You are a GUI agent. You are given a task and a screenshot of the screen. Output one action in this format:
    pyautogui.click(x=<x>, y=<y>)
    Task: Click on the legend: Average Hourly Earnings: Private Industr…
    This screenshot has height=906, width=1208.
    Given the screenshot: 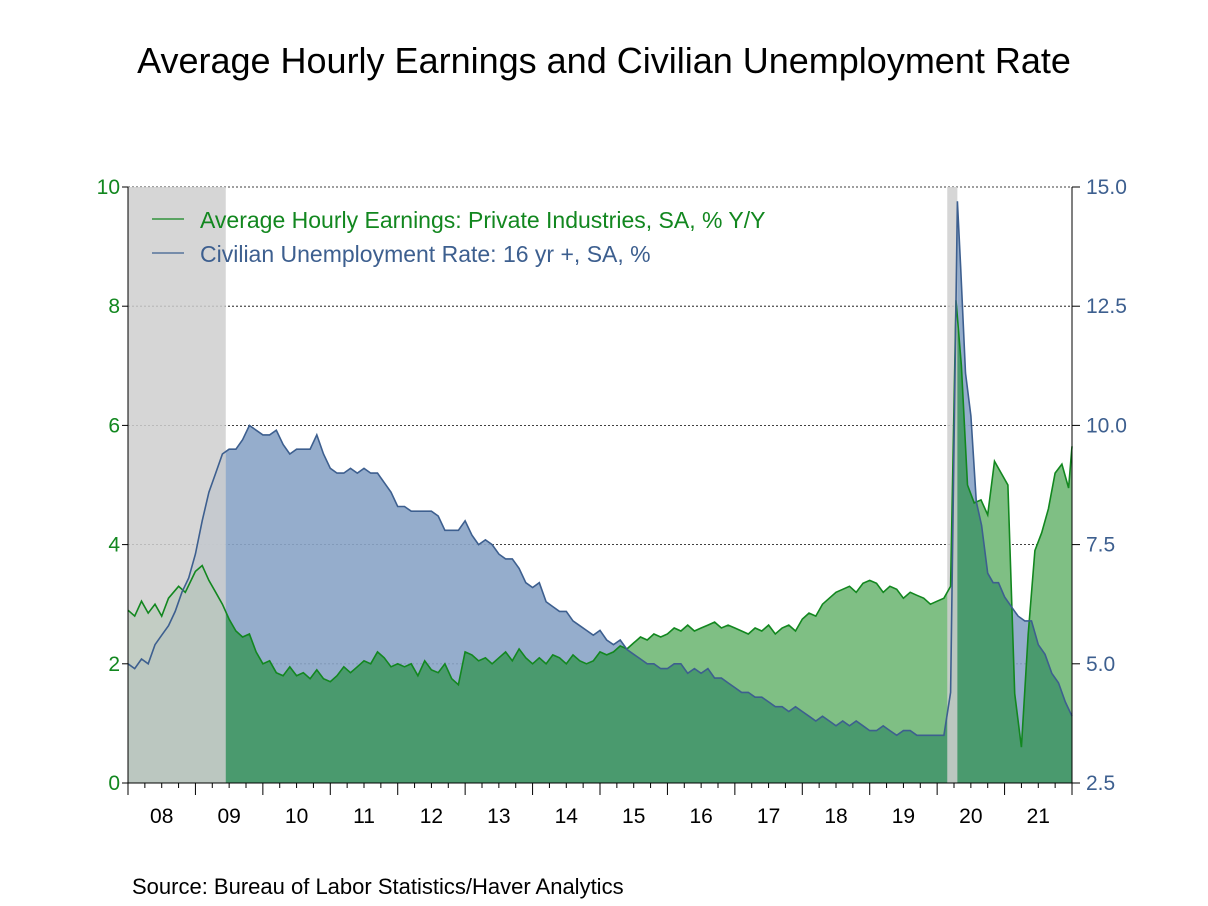 What is the action you would take?
    pyautogui.click(x=458, y=237)
    